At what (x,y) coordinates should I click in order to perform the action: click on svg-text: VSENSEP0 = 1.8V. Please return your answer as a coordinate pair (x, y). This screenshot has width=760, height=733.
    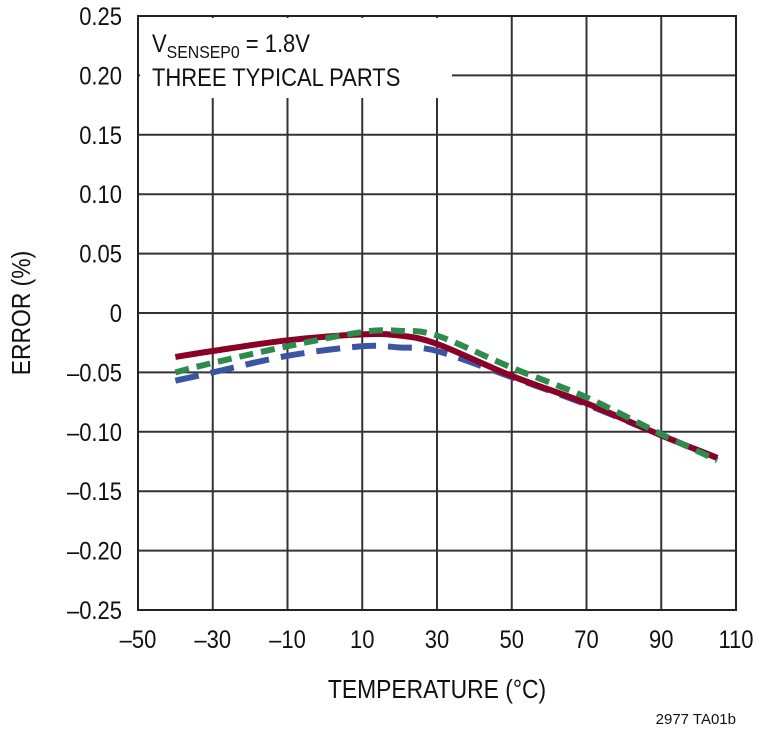
    Looking at the image, I should click on (231, 46).